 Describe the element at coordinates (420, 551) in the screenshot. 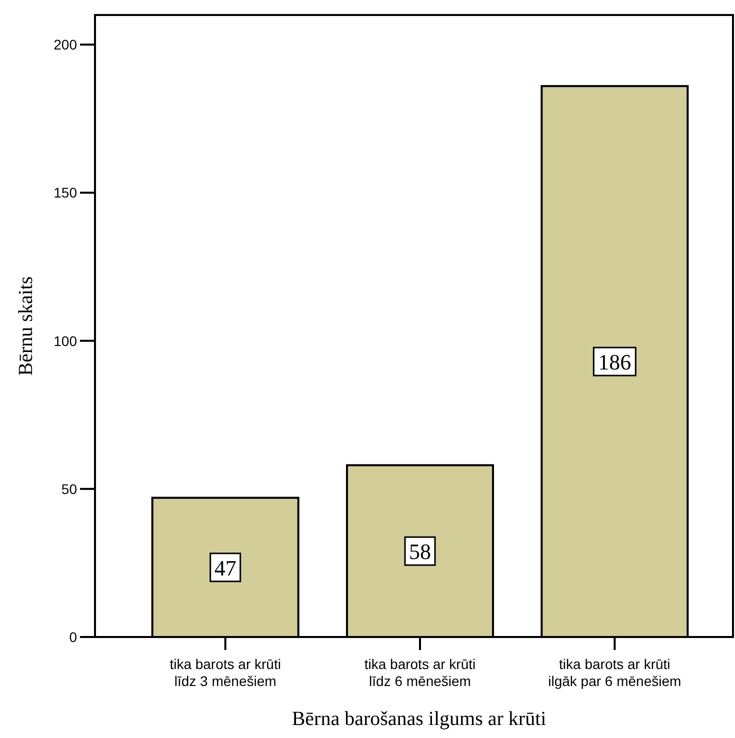

I see `data-label: 58` at that location.